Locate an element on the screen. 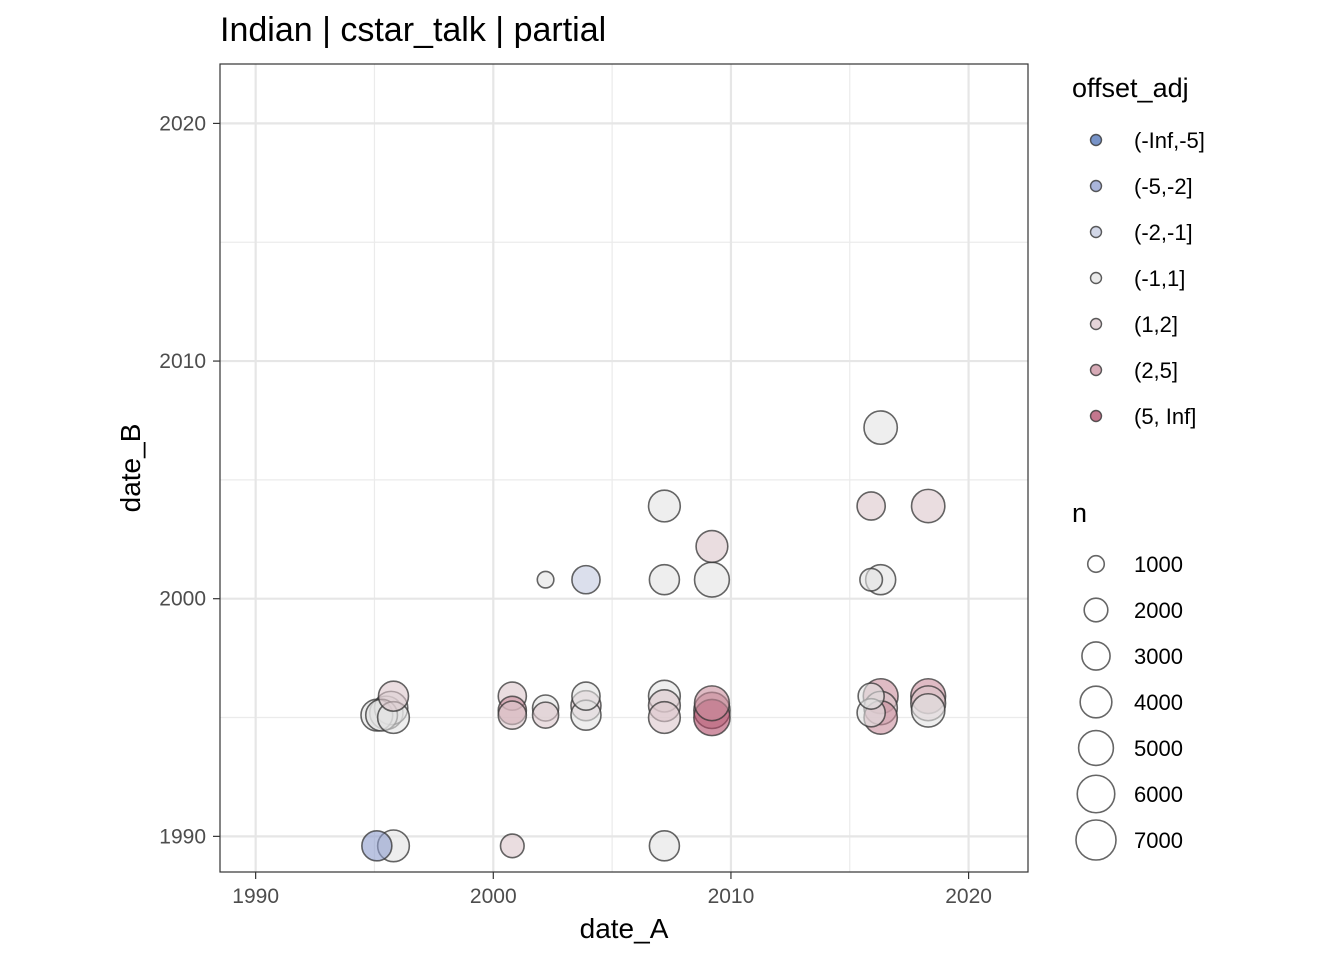  chart-title: Indian | cstar_talk | partial is located at coordinates (413, 30).